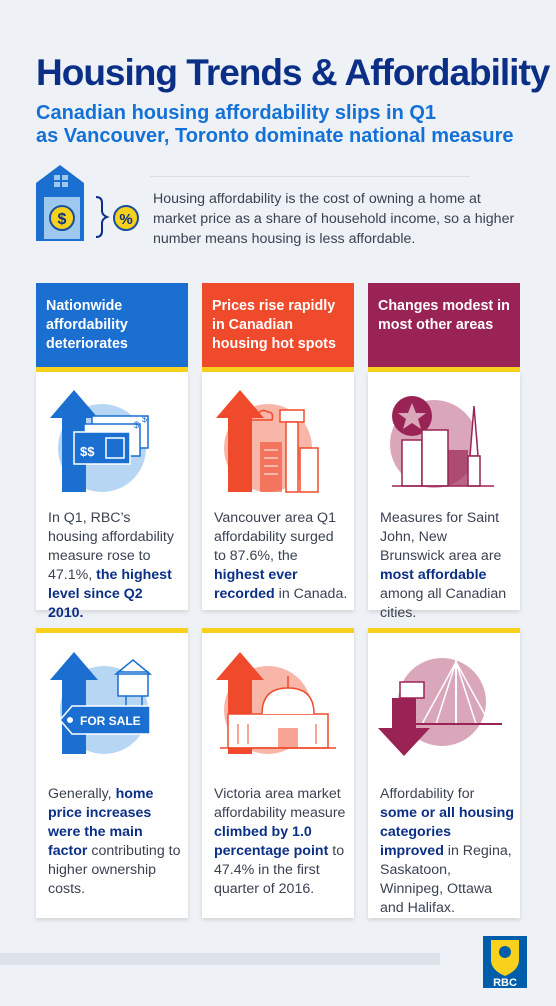  I want to click on vancouver-tower-up-arrow-icon, so click(278, 441).